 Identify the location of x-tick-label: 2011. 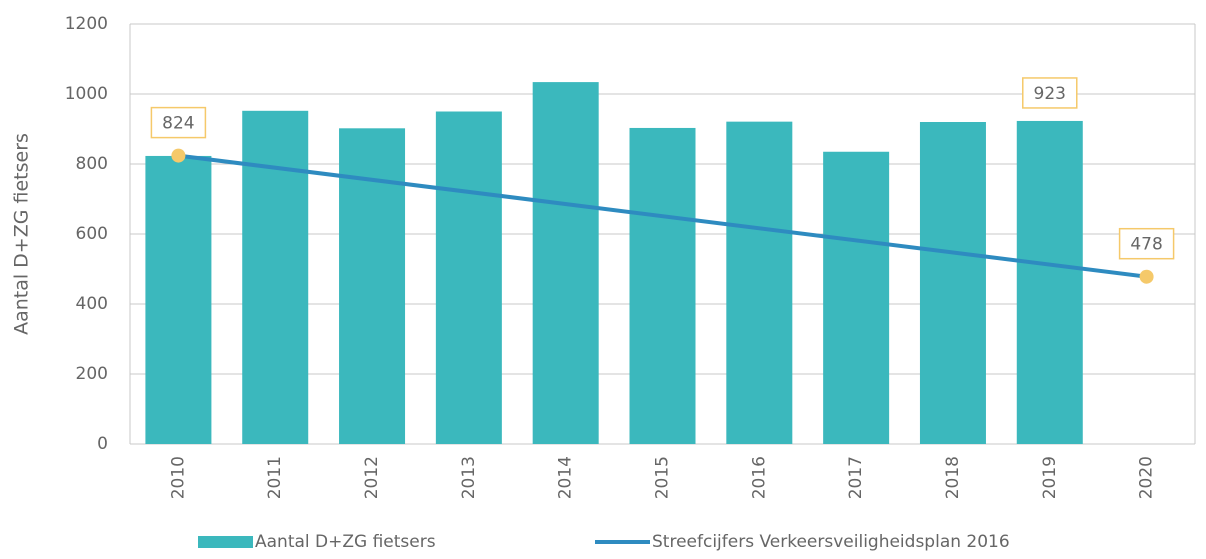
(275, 477).